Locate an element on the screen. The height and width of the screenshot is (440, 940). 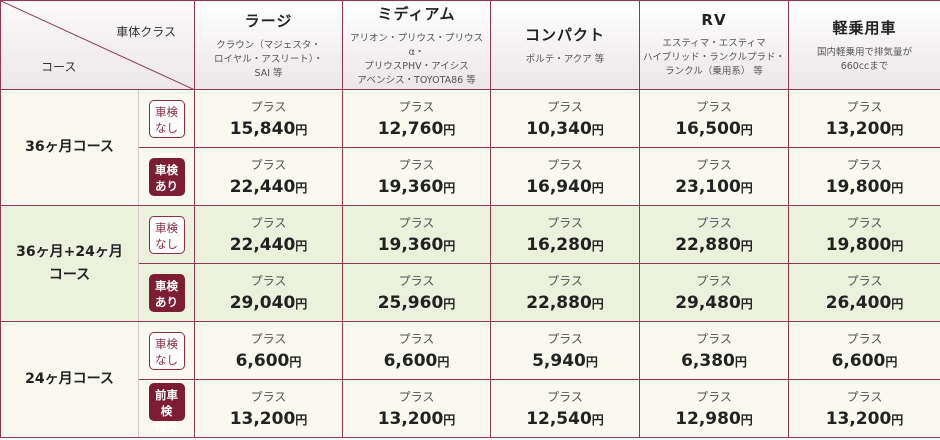
price-amount: 25,960円 is located at coordinates (416, 303).